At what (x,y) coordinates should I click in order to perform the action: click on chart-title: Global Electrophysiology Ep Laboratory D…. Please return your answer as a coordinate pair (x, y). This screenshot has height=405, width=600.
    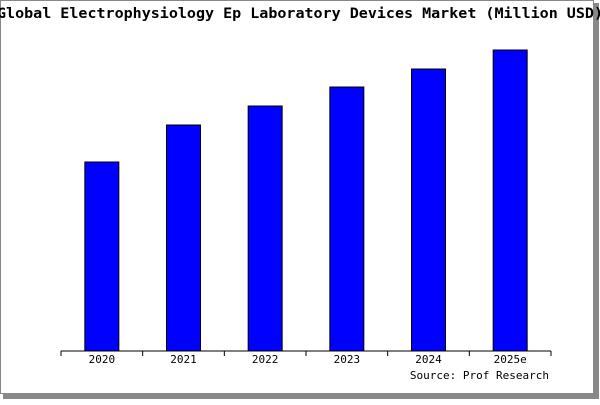
    Looking at the image, I should click on (300, 14).